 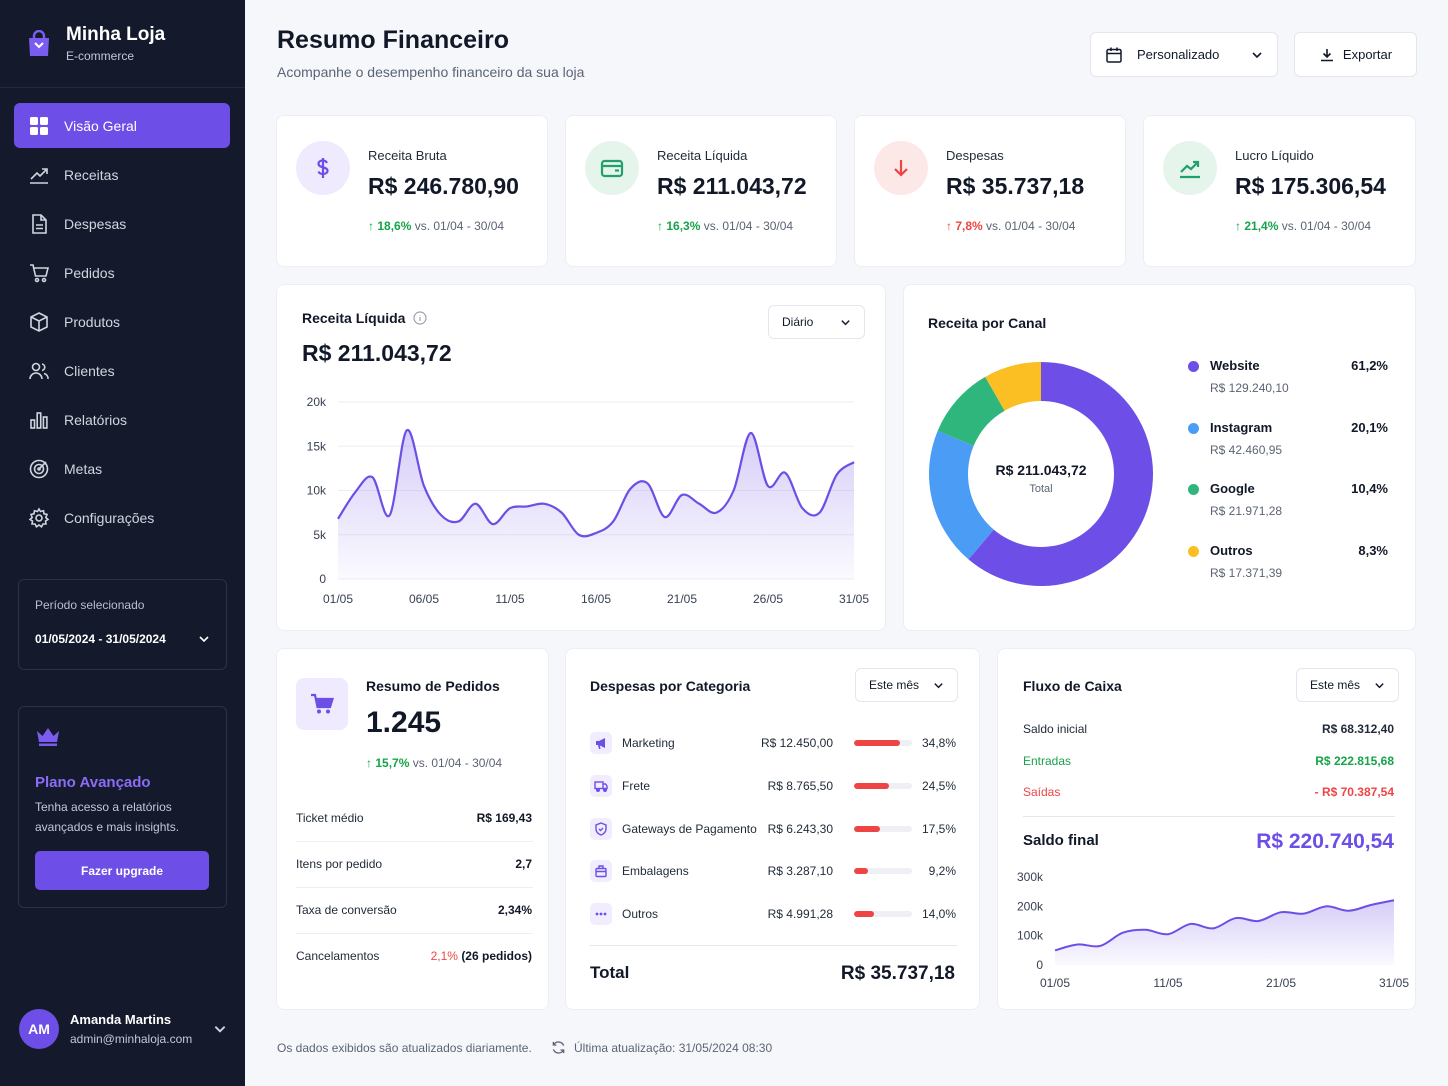 I want to click on crown-icon, so click(x=48, y=737).